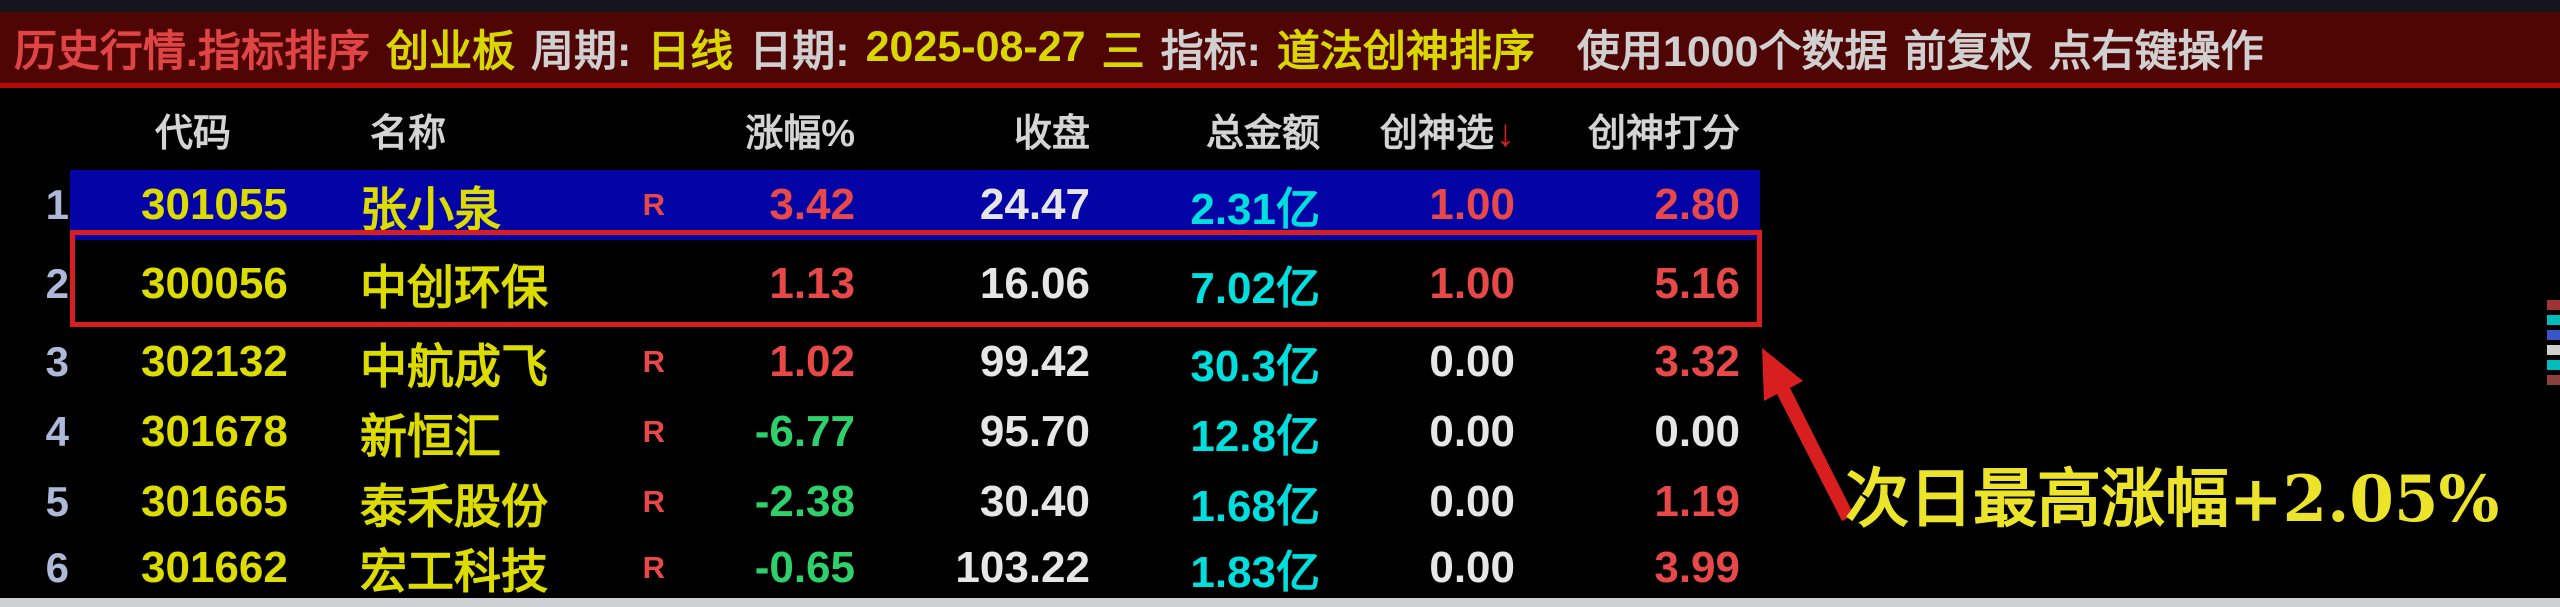 This screenshot has height=607, width=2560. I want to click on column-header-code: 代码, so click(193, 133).